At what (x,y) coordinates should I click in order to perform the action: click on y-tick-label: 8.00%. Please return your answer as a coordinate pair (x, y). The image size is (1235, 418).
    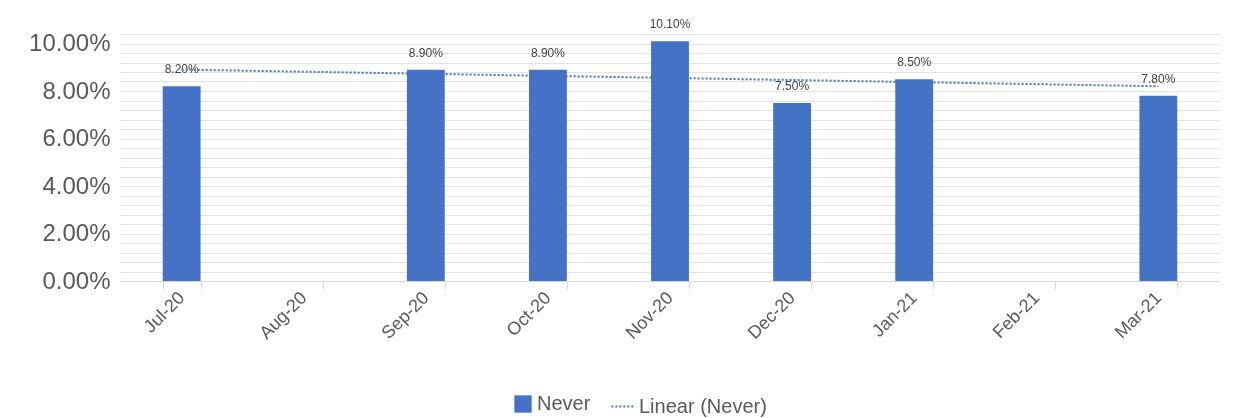
    Looking at the image, I should click on (76, 90).